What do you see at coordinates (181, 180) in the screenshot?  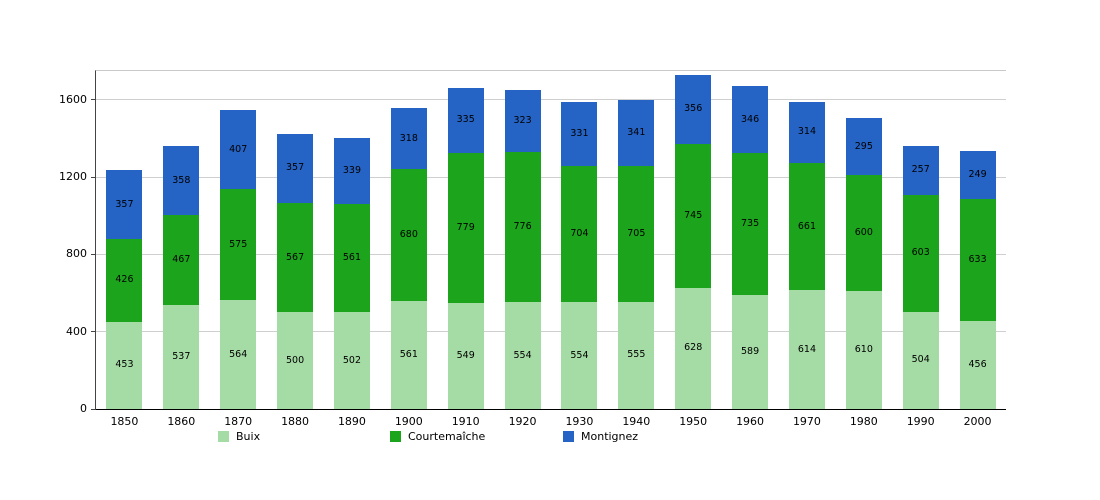 I see `bar-segment-montignez-1860: 358` at bounding box center [181, 180].